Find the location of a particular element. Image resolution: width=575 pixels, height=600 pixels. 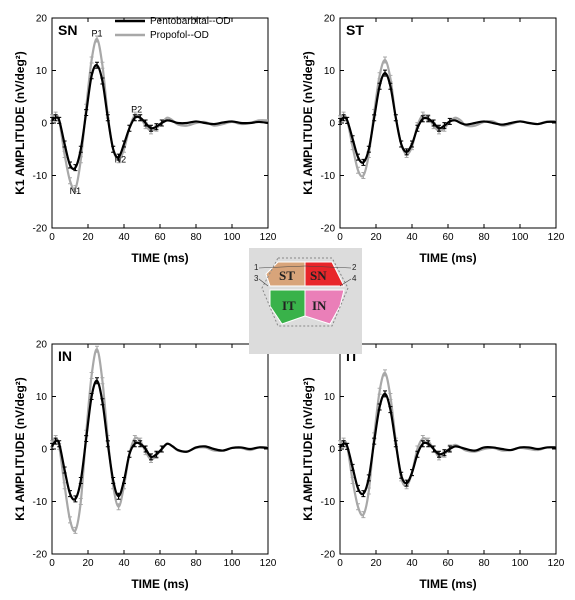

inset-label-sn: SN is located at coordinates (318, 275).